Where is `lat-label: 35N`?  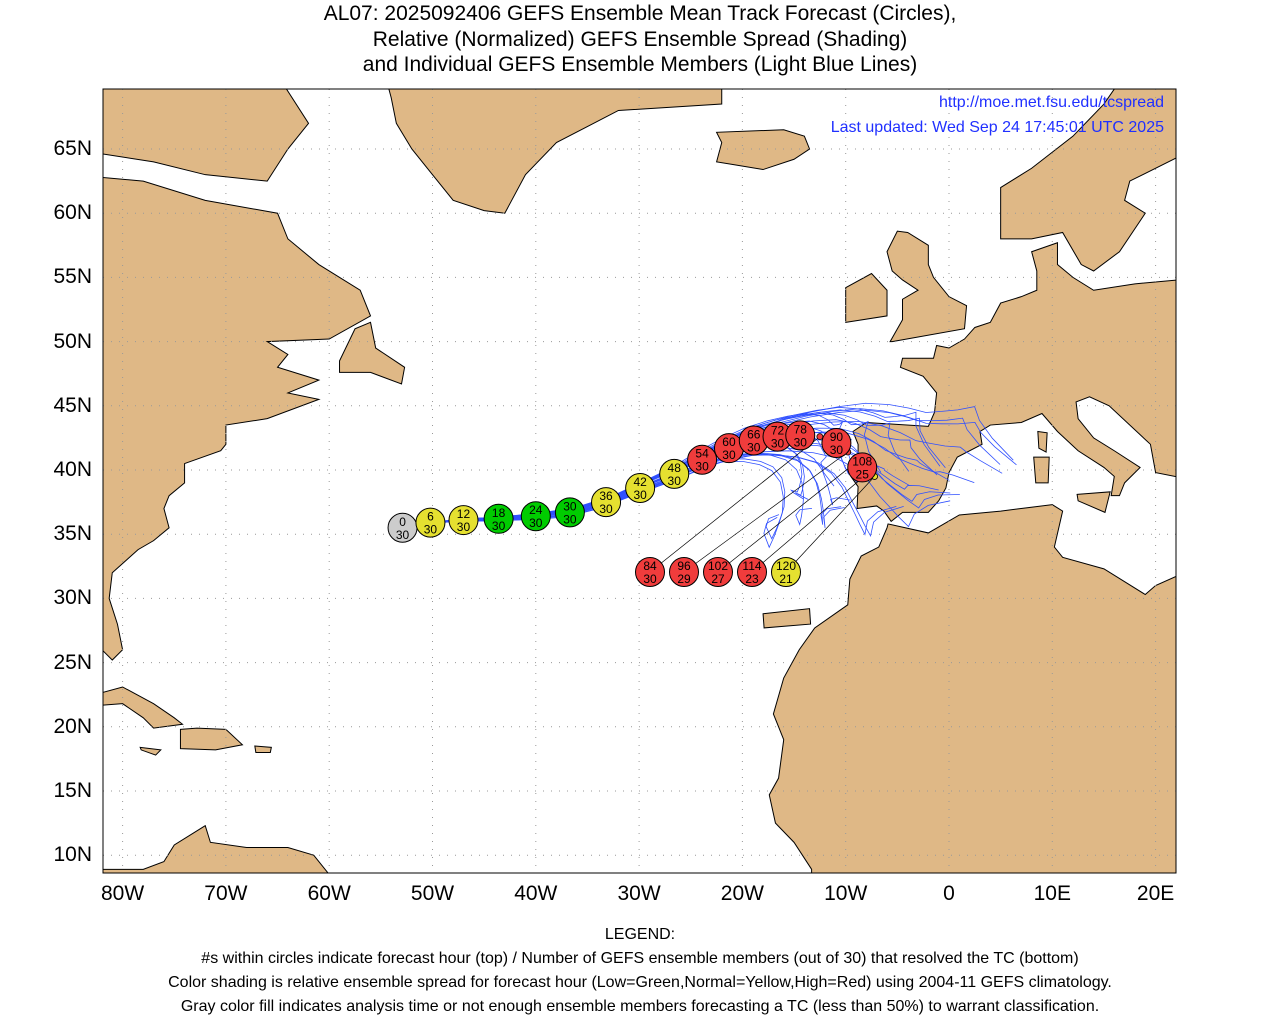 lat-label: 35N is located at coordinates (72, 534).